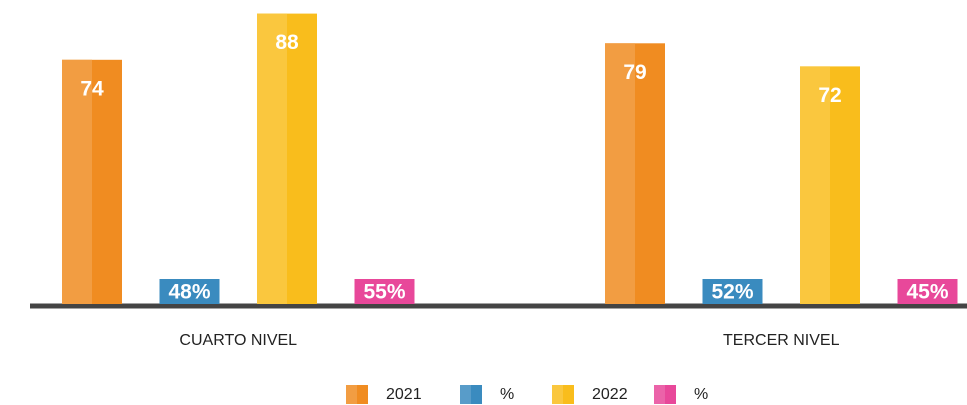  What do you see at coordinates (634, 72) in the screenshot?
I see `value-label: 79` at bounding box center [634, 72].